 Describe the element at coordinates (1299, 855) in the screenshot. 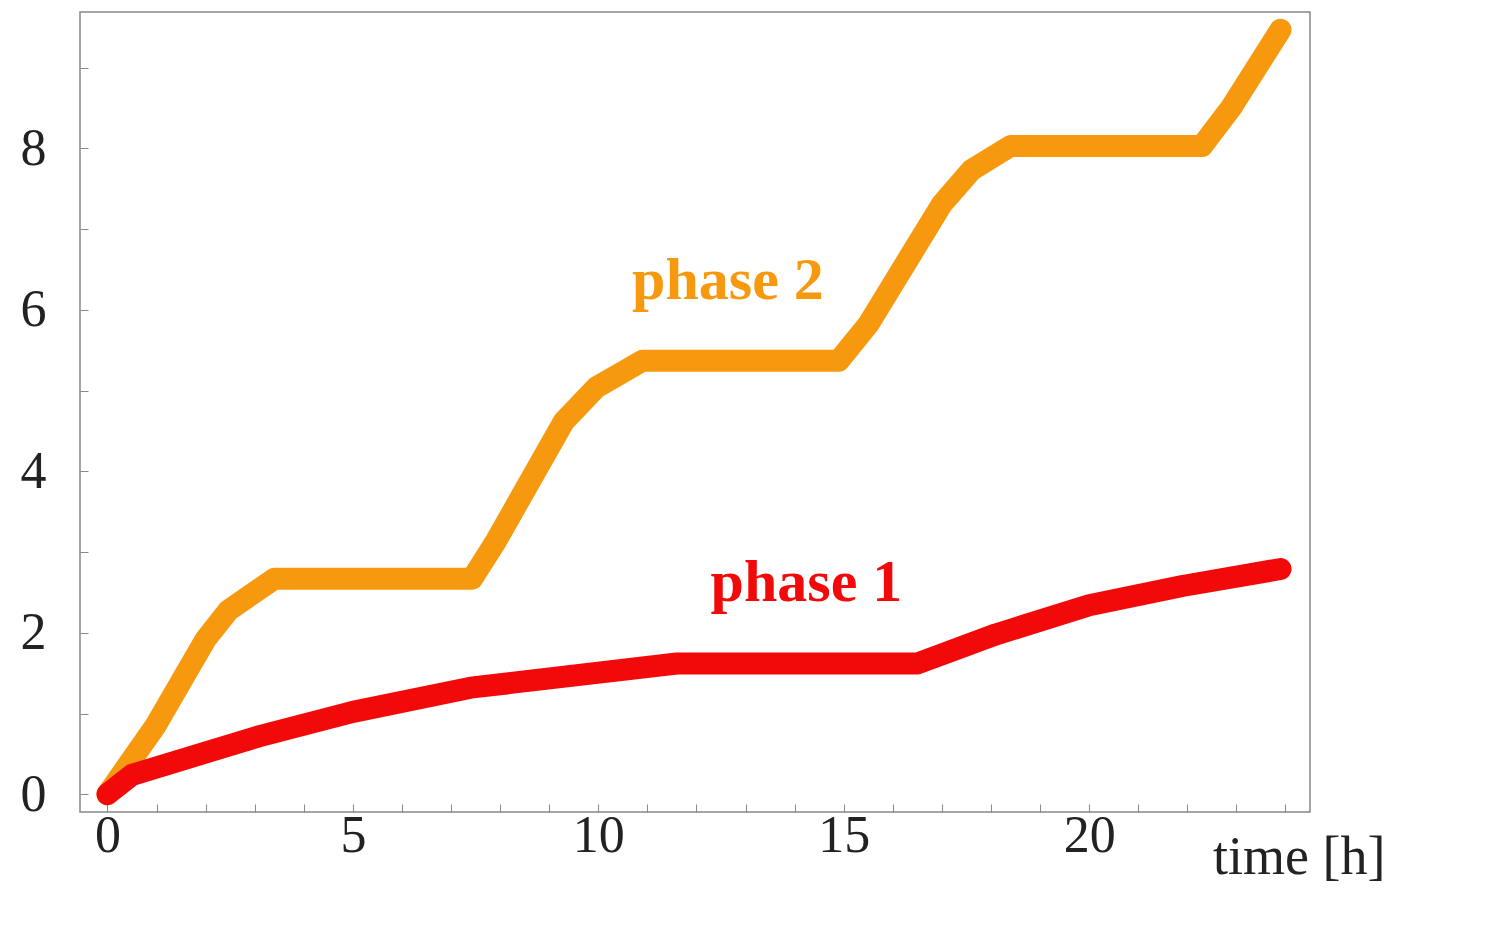

I see `x-axis-title: time [h]` at that location.